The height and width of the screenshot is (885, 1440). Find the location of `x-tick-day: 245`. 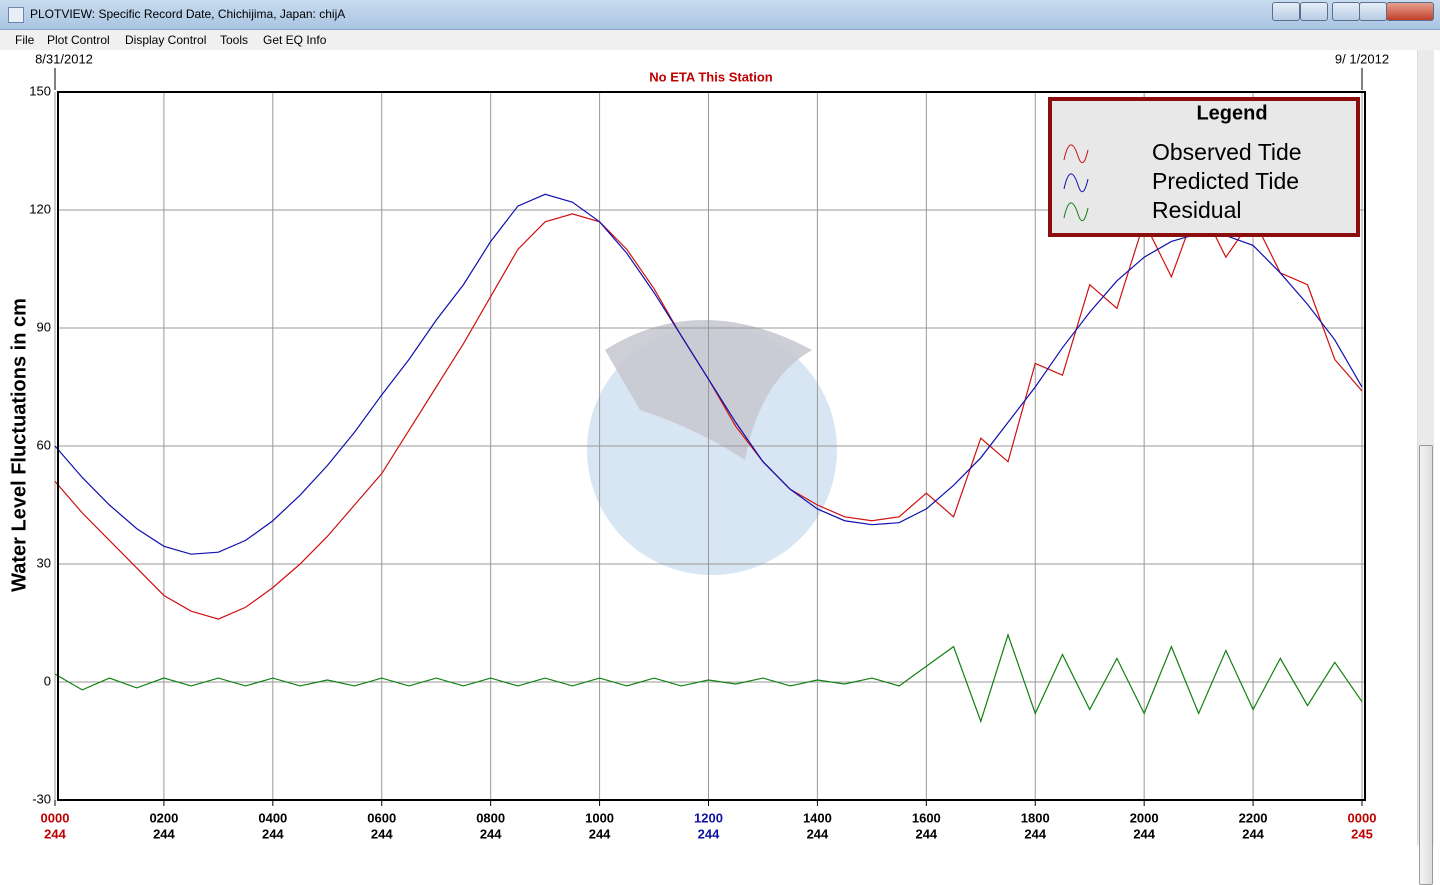

x-tick-day: 245 is located at coordinates (1362, 833).